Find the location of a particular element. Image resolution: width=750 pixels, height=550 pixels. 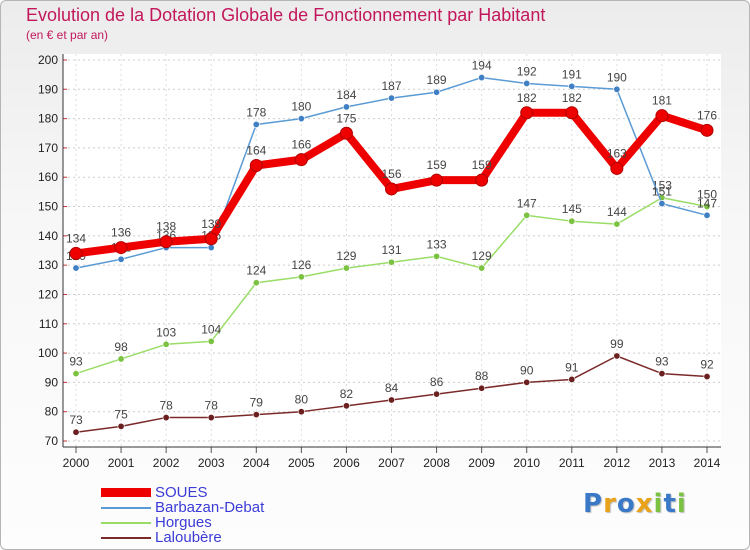

data-label-barbazan-debat: 147 is located at coordinates (707, 203).